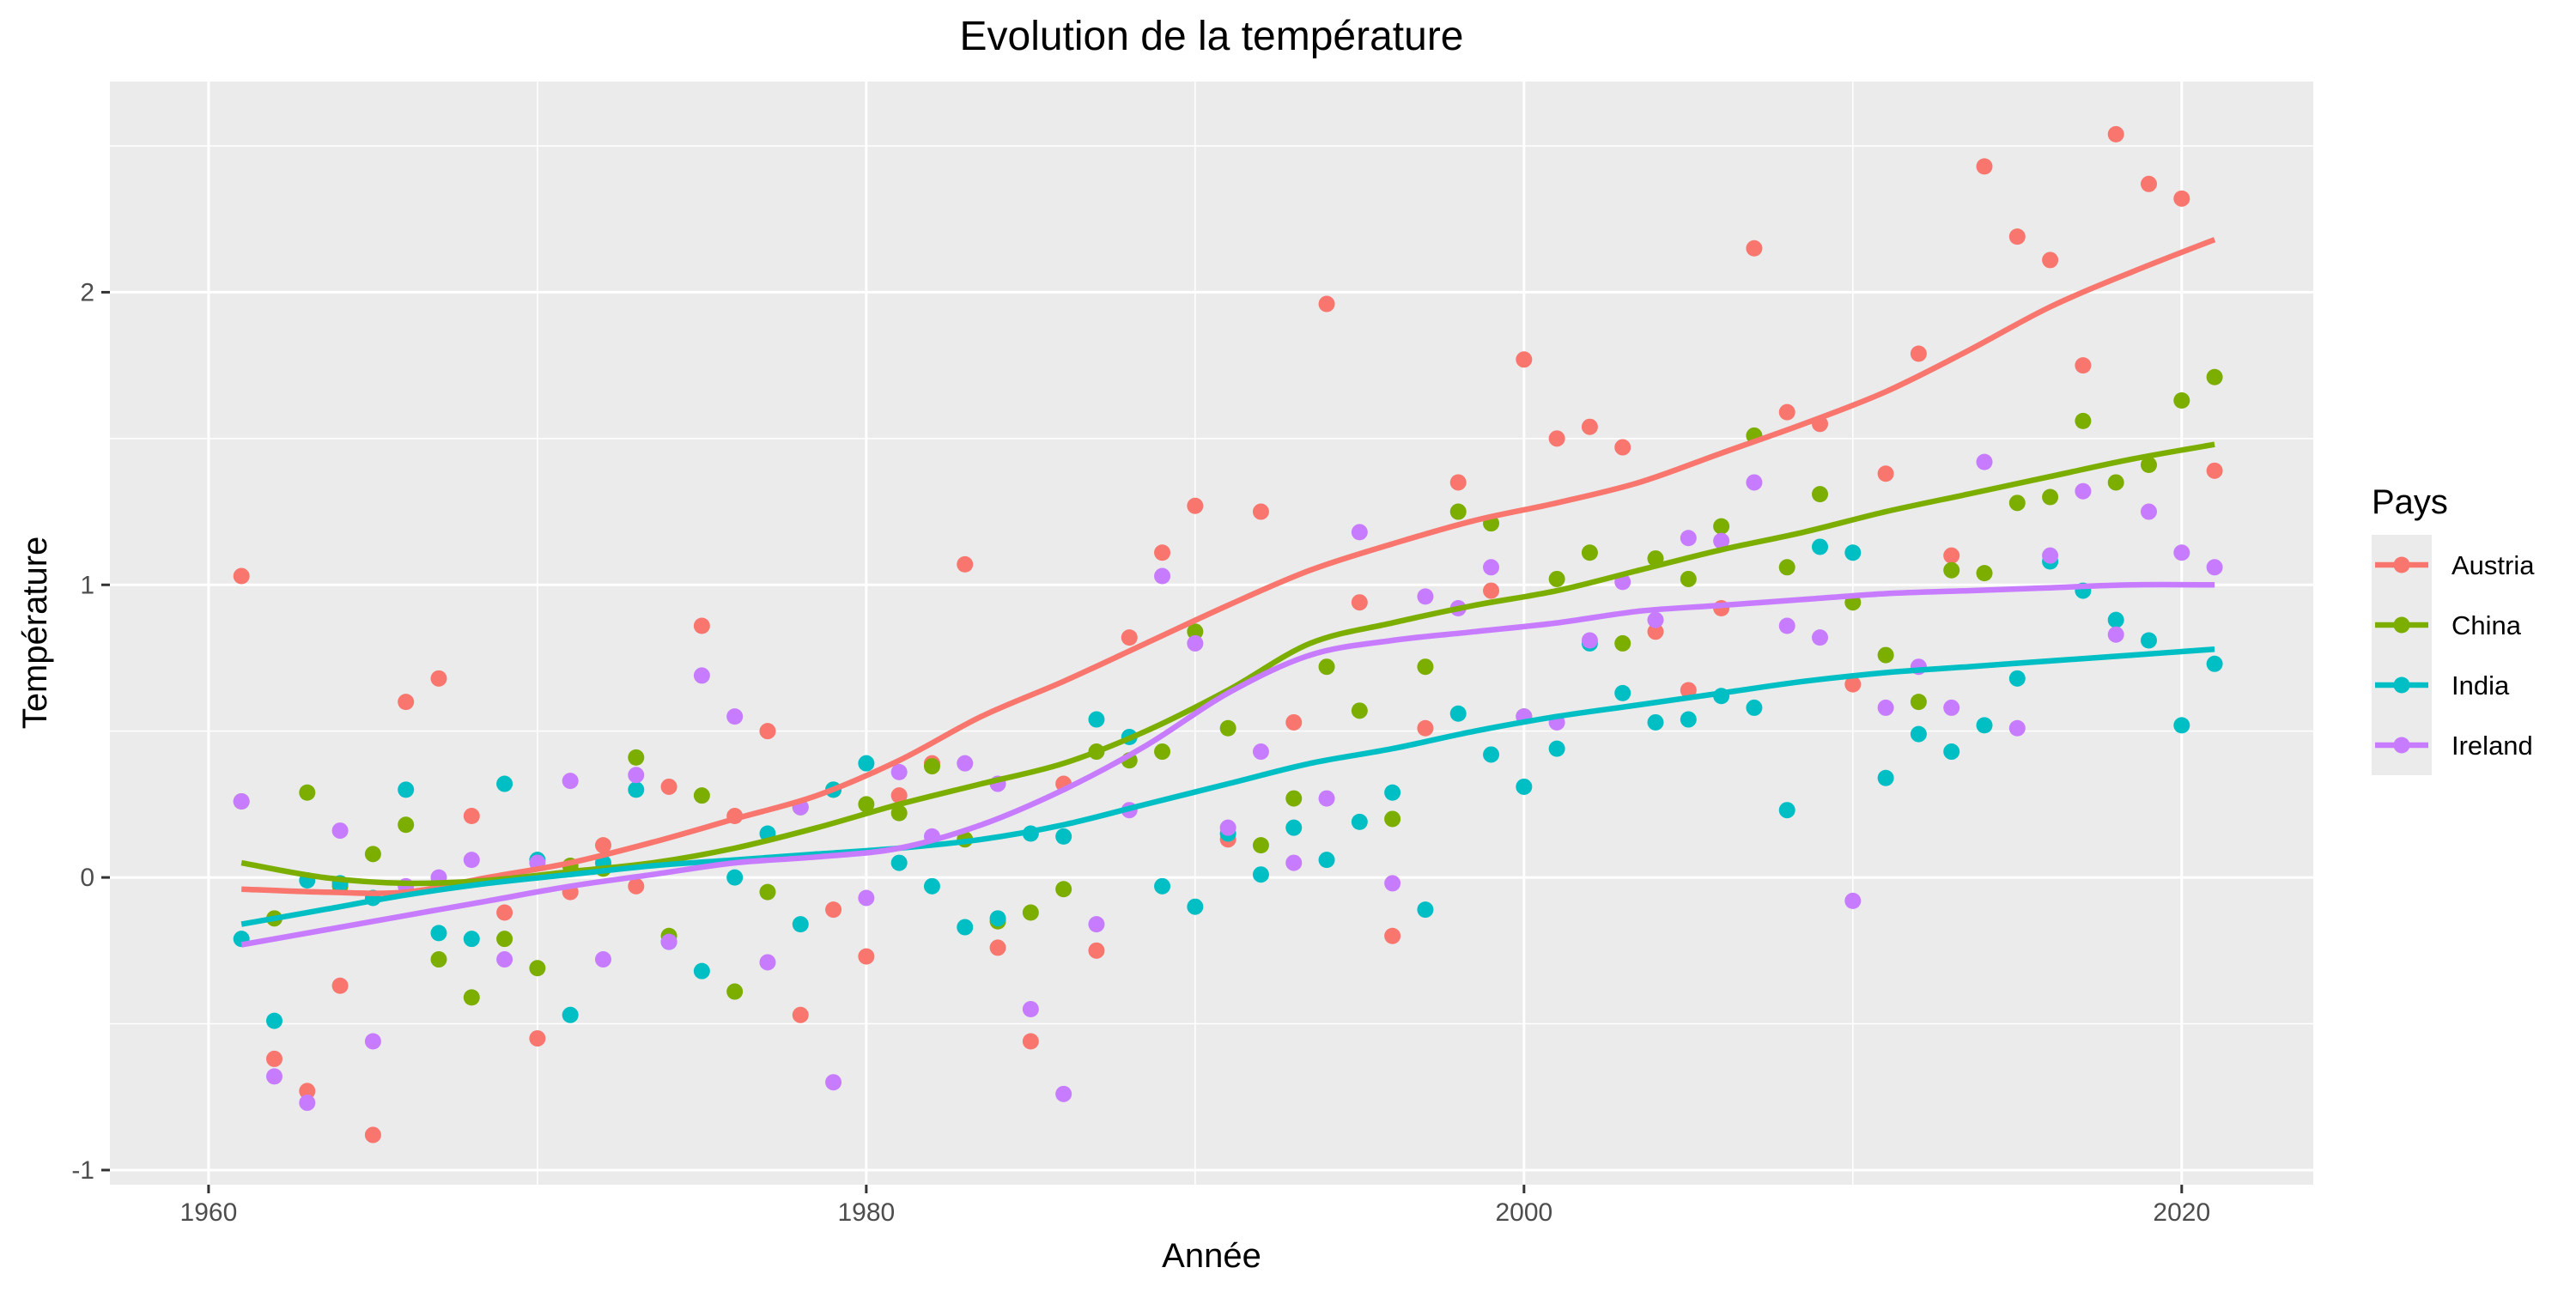  Describe the element at coordinates (82, 1170) in the screenshot. I see `y-tick-label: -1` at that location.